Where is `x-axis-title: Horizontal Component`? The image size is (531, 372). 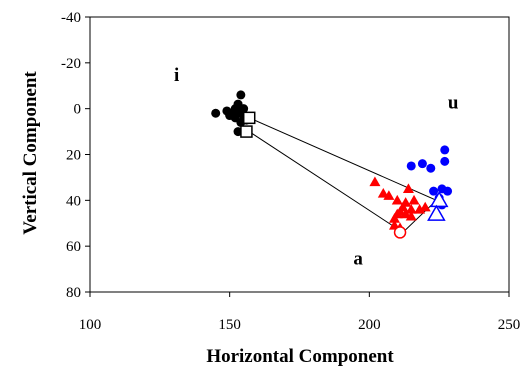 x-axis-title: Horizontal Component is located at coordinates (300, 356).